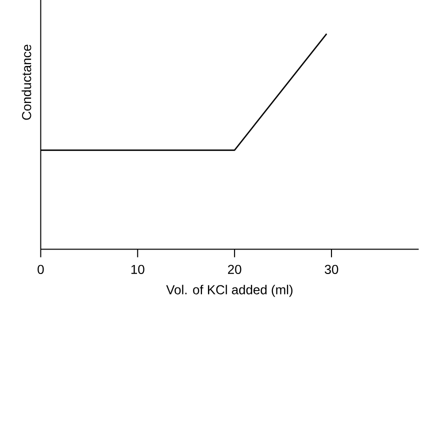  Describe the element at coordinates (235, 269) in the screenshot. I see `x-tick-label: 20` at that location.